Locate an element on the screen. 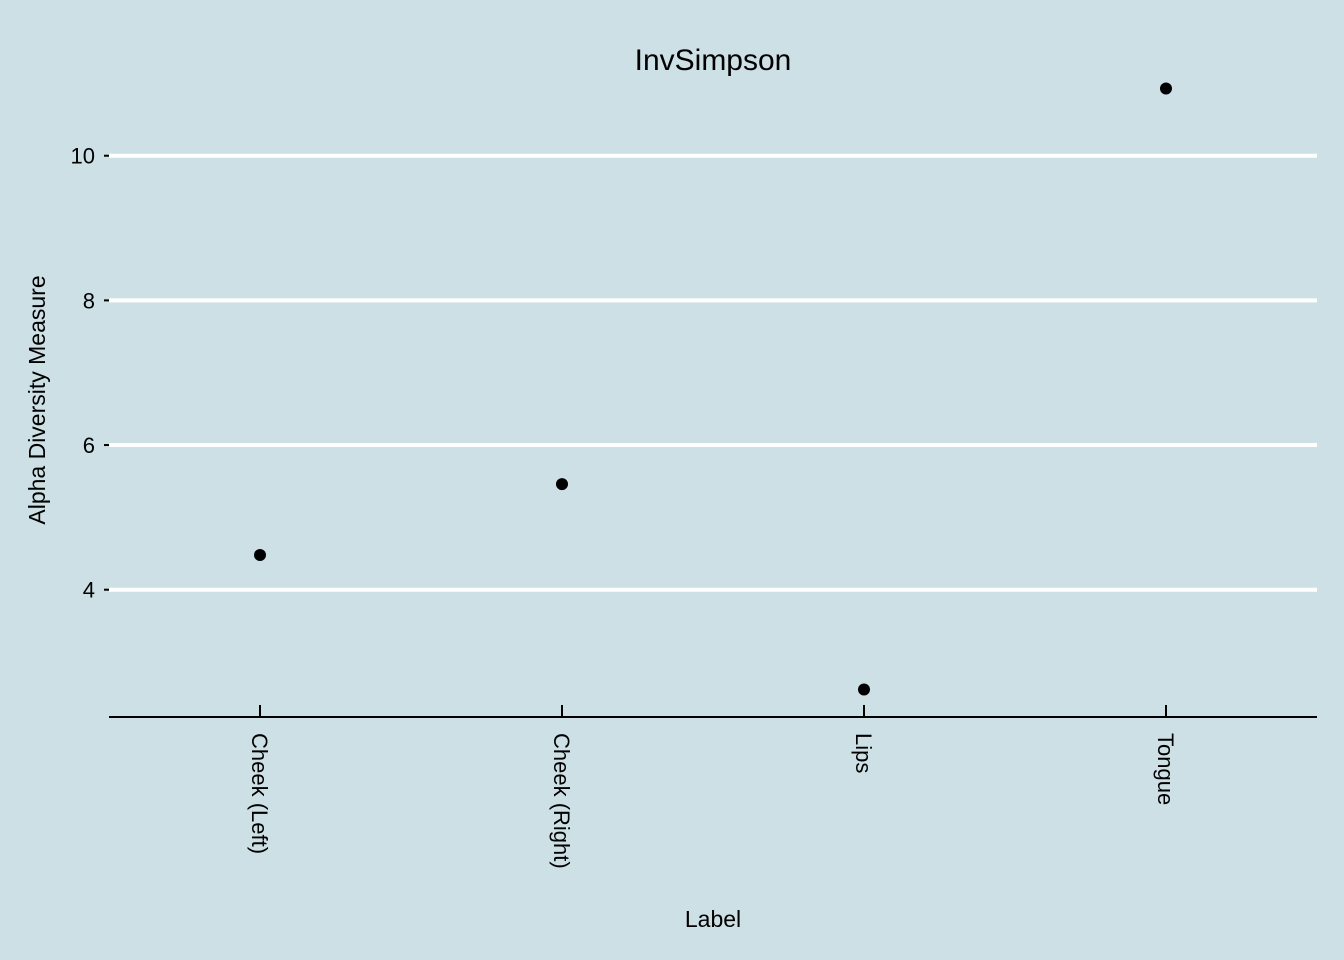 The width and height of the screenshot is (1344, 960). y-tick-label: 10 is located at coordinates (83, 156).